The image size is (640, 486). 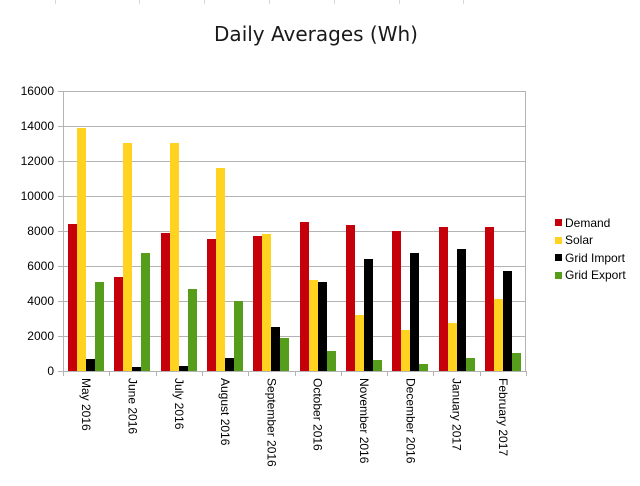 What do you see at coordinates (40, 336) in the screenshot?
I see `y-tick-label: 2000` at bounding box center [40, 336].